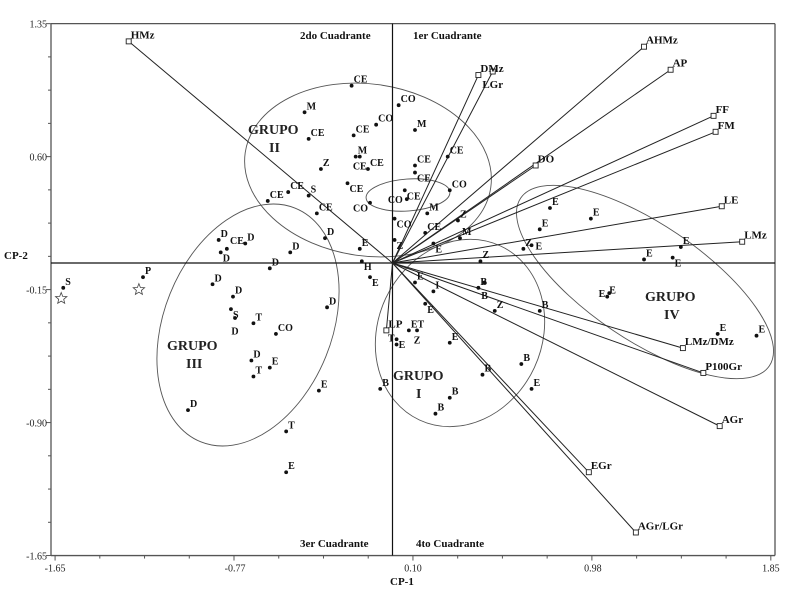  Describe the element at coordinates (61, 298) in the screenshot. I see `star-marker` at that location.